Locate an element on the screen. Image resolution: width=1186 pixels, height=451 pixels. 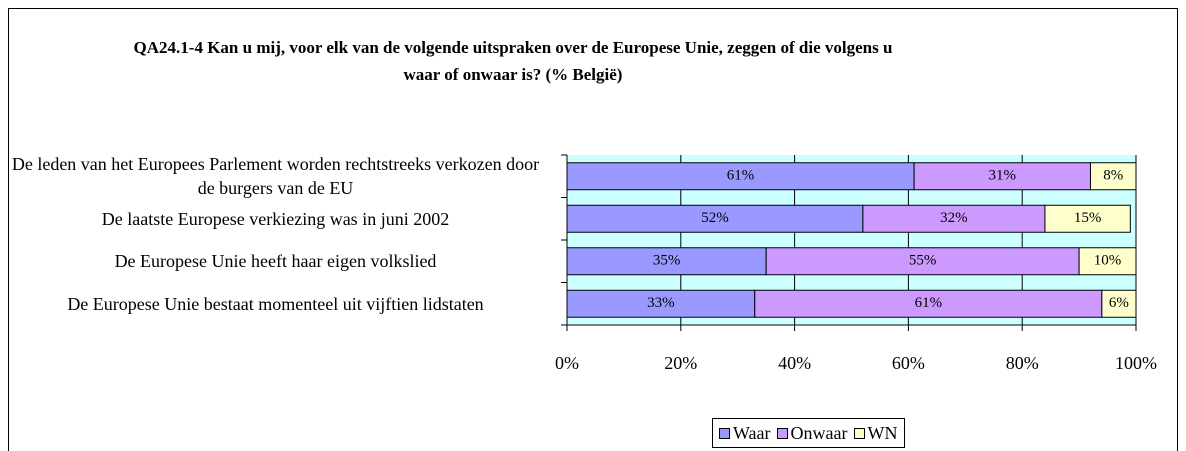
value-label: 10% is located at coordinates (1108, 261).